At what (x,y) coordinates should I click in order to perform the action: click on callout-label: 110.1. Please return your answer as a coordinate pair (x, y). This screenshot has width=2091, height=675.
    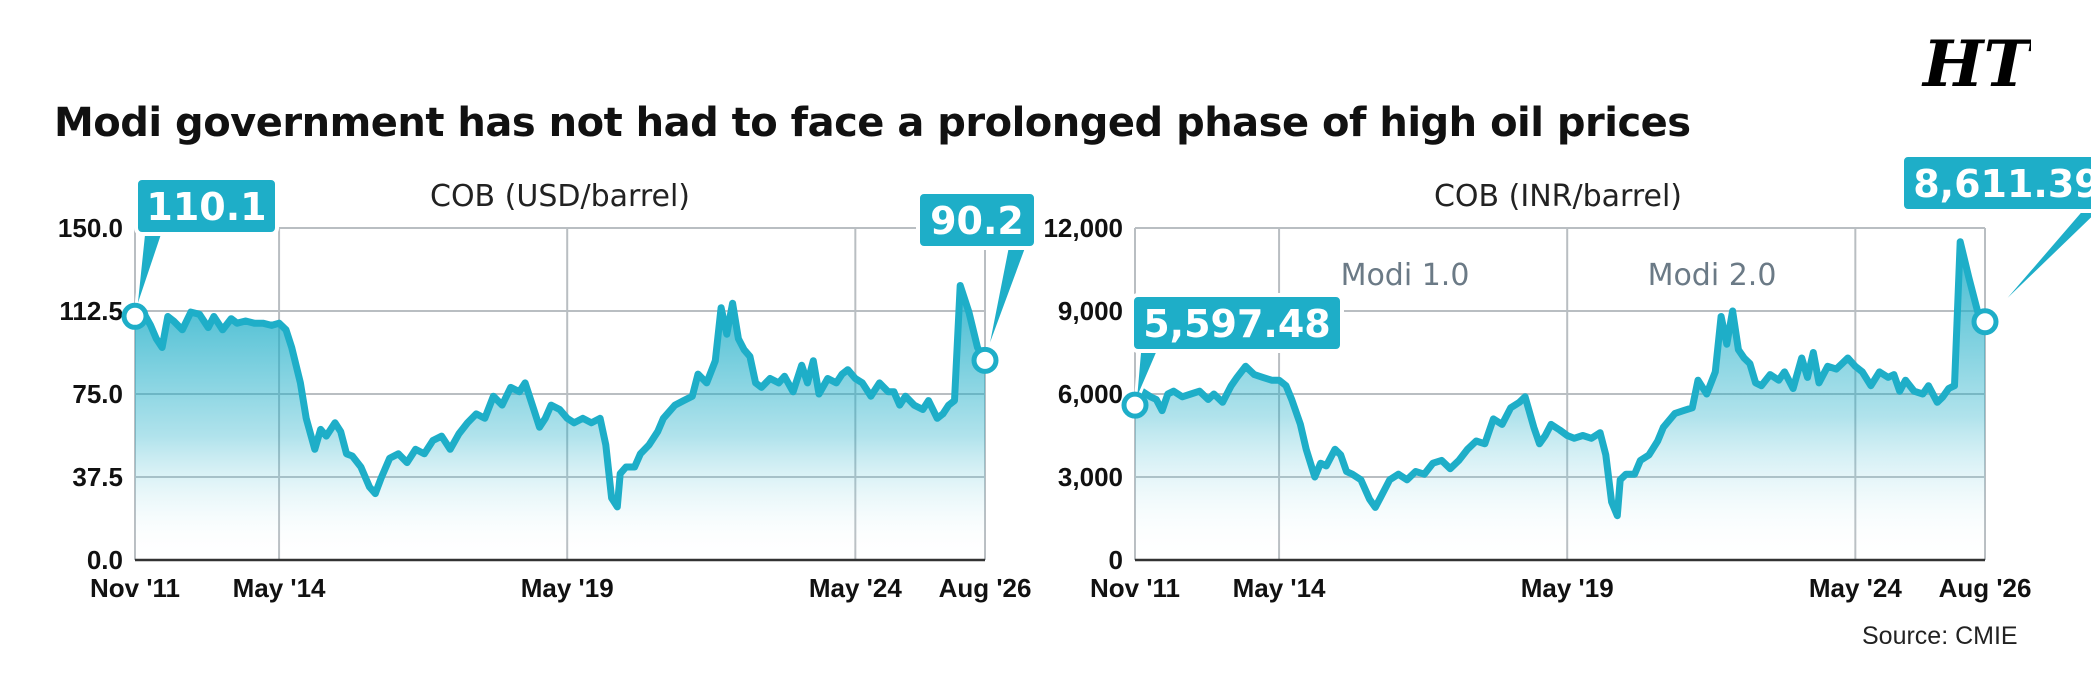
    Looking at the image, I should click on (206, 207).